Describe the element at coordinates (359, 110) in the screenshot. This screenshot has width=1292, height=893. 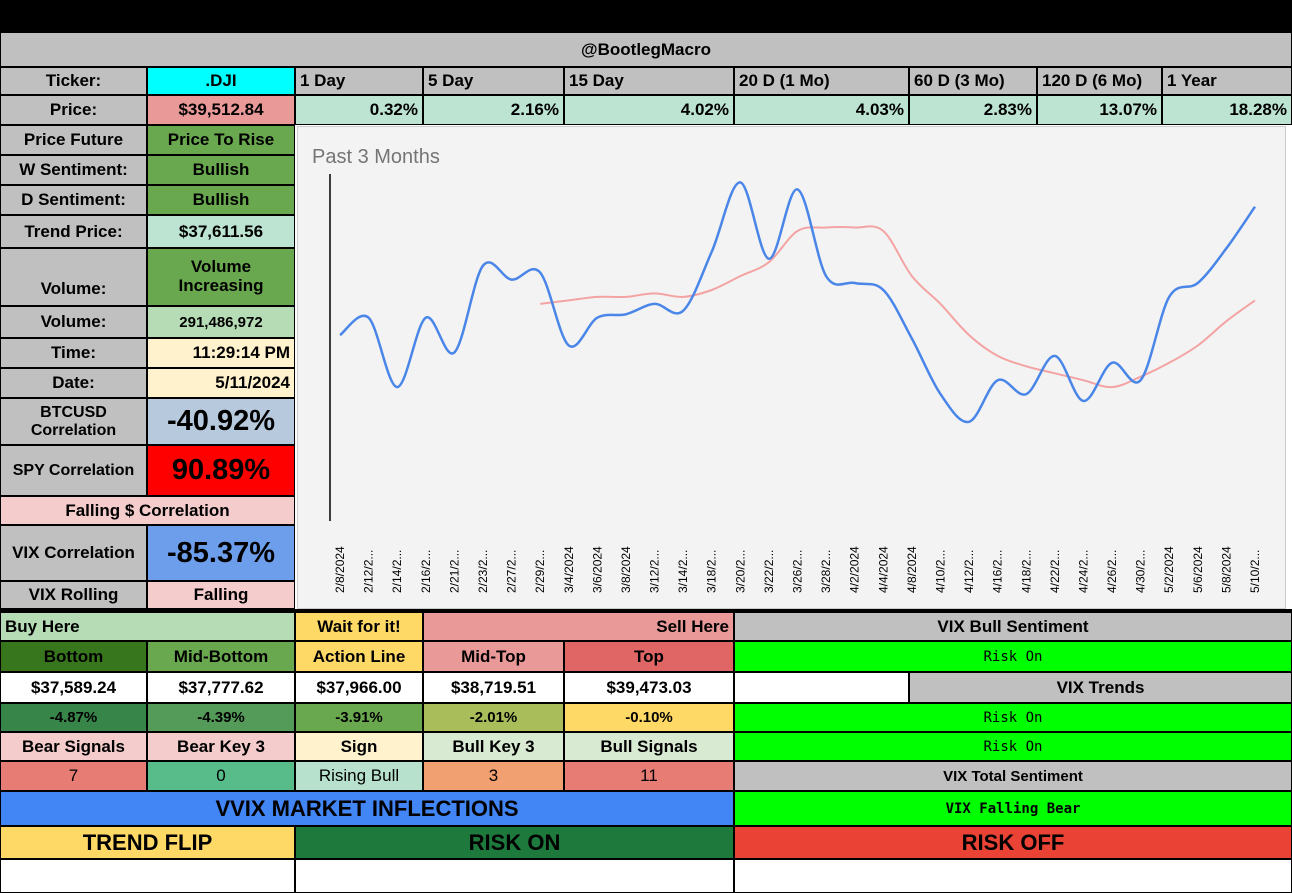
I see `period-change-1d: 0.32%` at that location.